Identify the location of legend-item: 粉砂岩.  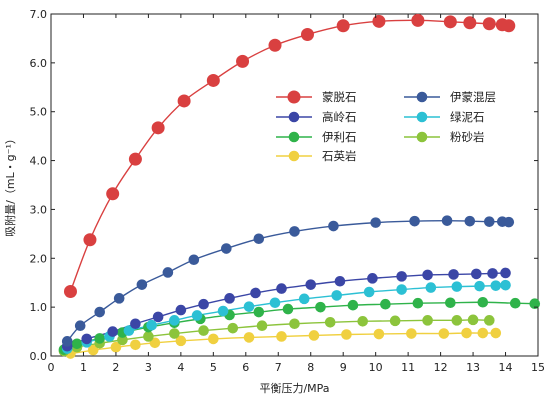
(444, 137).